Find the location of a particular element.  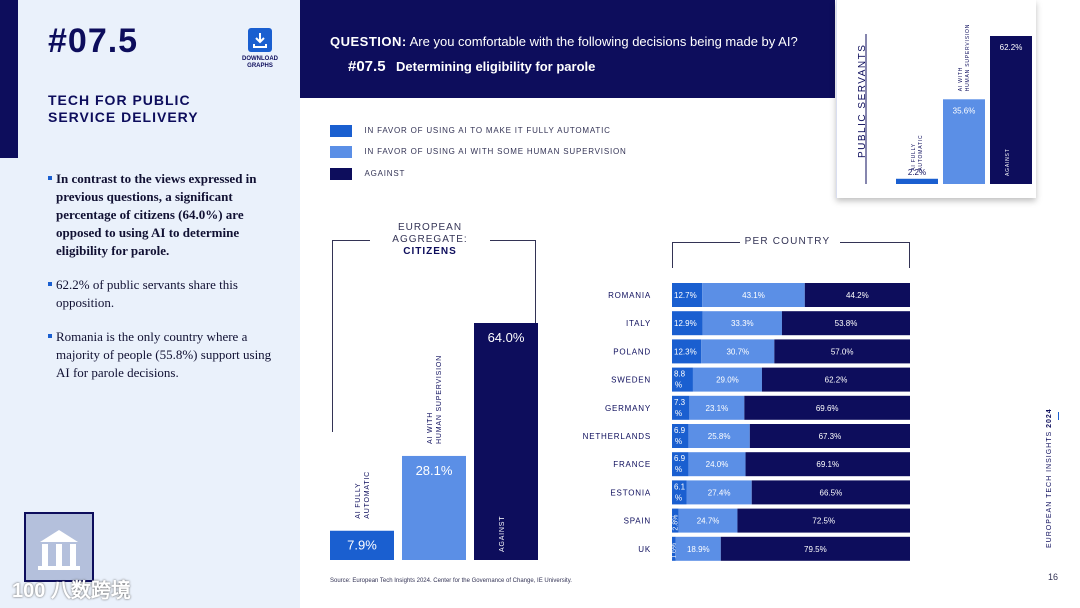

section-title: TECH FOR PUBLIC SERVICE DELIVERY is located at coordinates (123, 108).